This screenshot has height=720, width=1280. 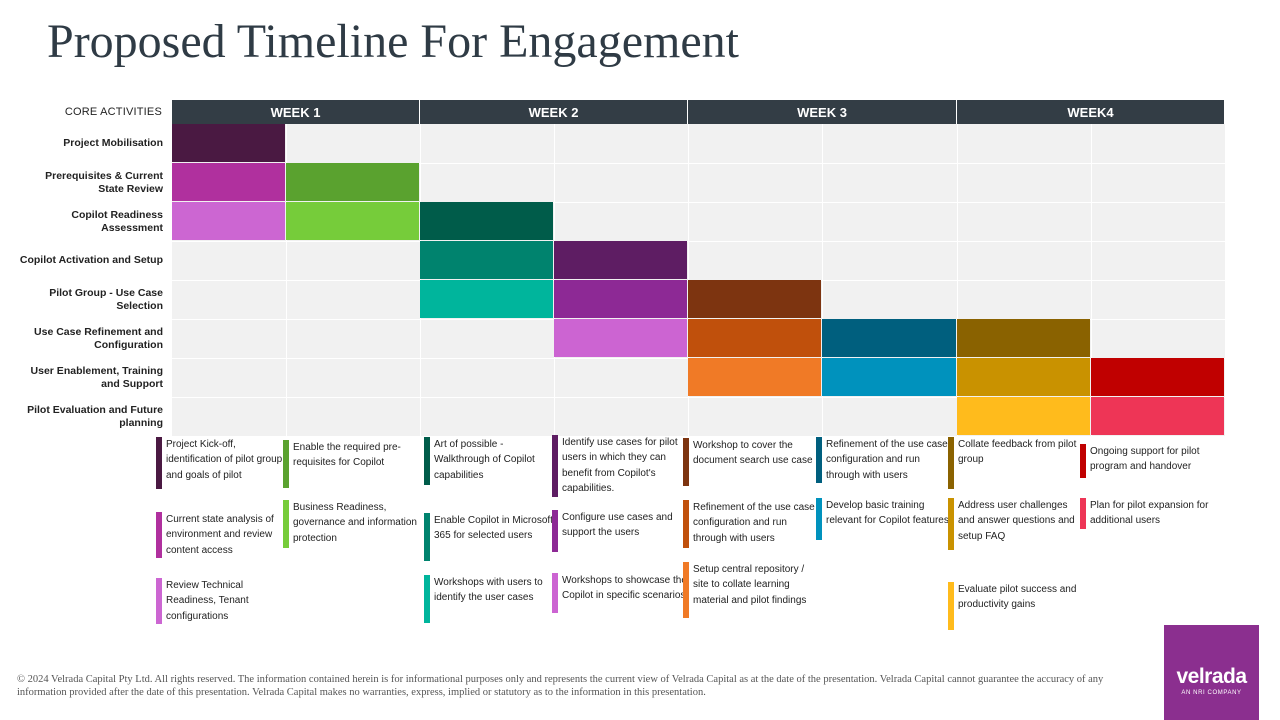 What do you see at coordinates (393, 41) in the screenshot?
I see `page-title: Proposed Timeline For Engagement` at bounding box center [393, 41].